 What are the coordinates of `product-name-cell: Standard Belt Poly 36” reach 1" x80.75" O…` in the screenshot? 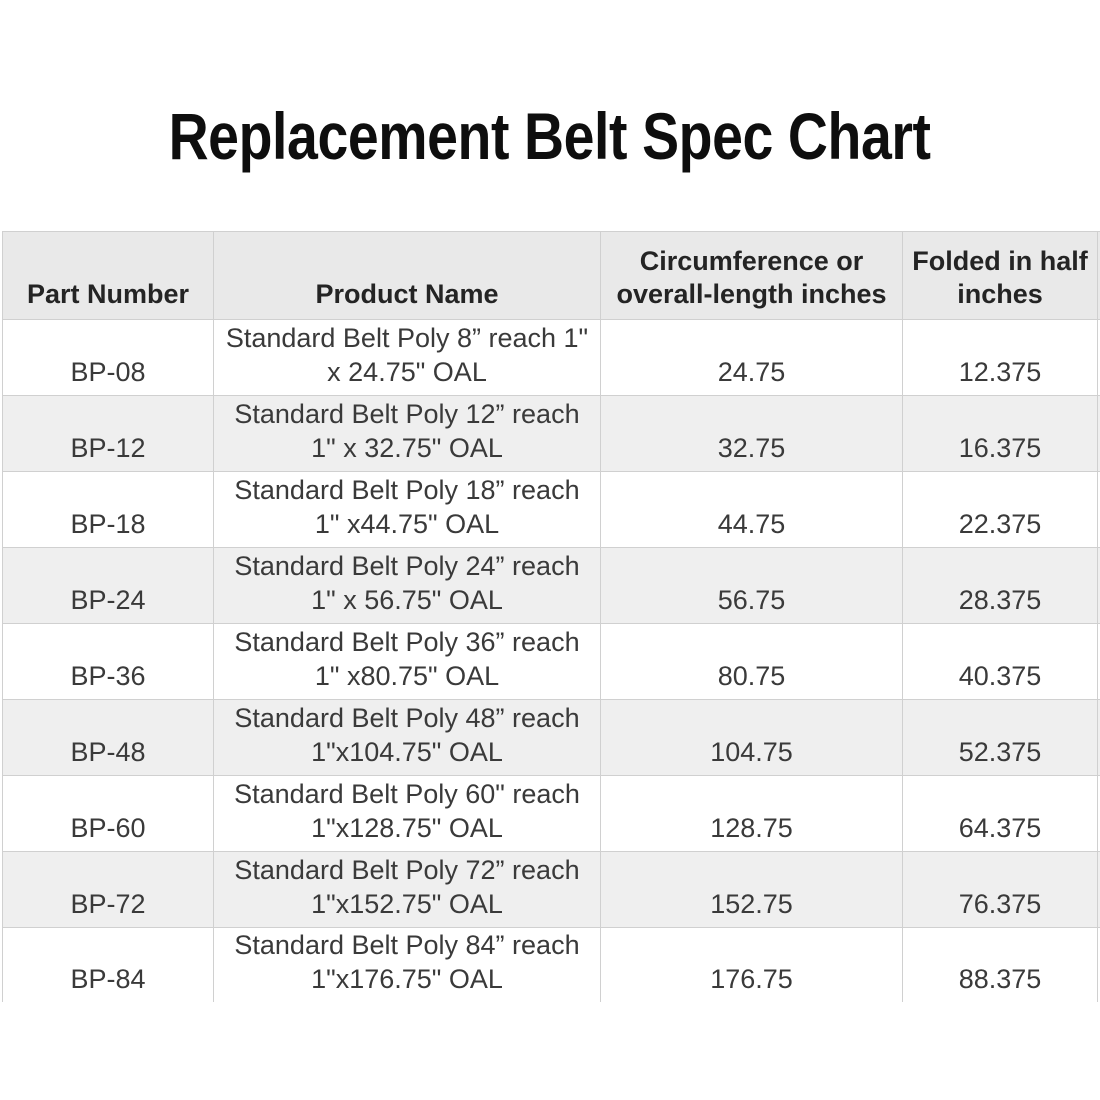 It's located at (407, 661).